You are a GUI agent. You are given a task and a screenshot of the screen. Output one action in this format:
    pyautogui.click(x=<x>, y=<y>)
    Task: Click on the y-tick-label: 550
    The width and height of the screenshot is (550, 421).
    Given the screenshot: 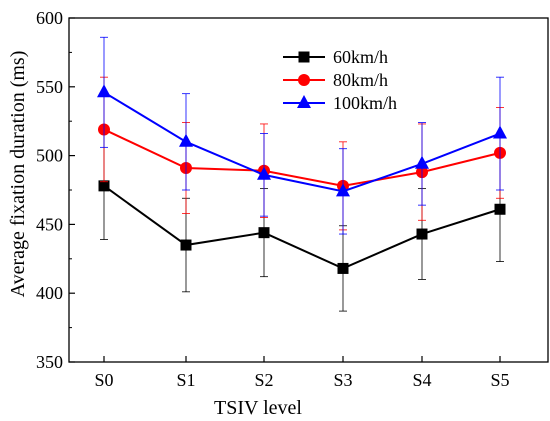 What is the action you would take?
    pyautogui.click(x=49, y=87)
    